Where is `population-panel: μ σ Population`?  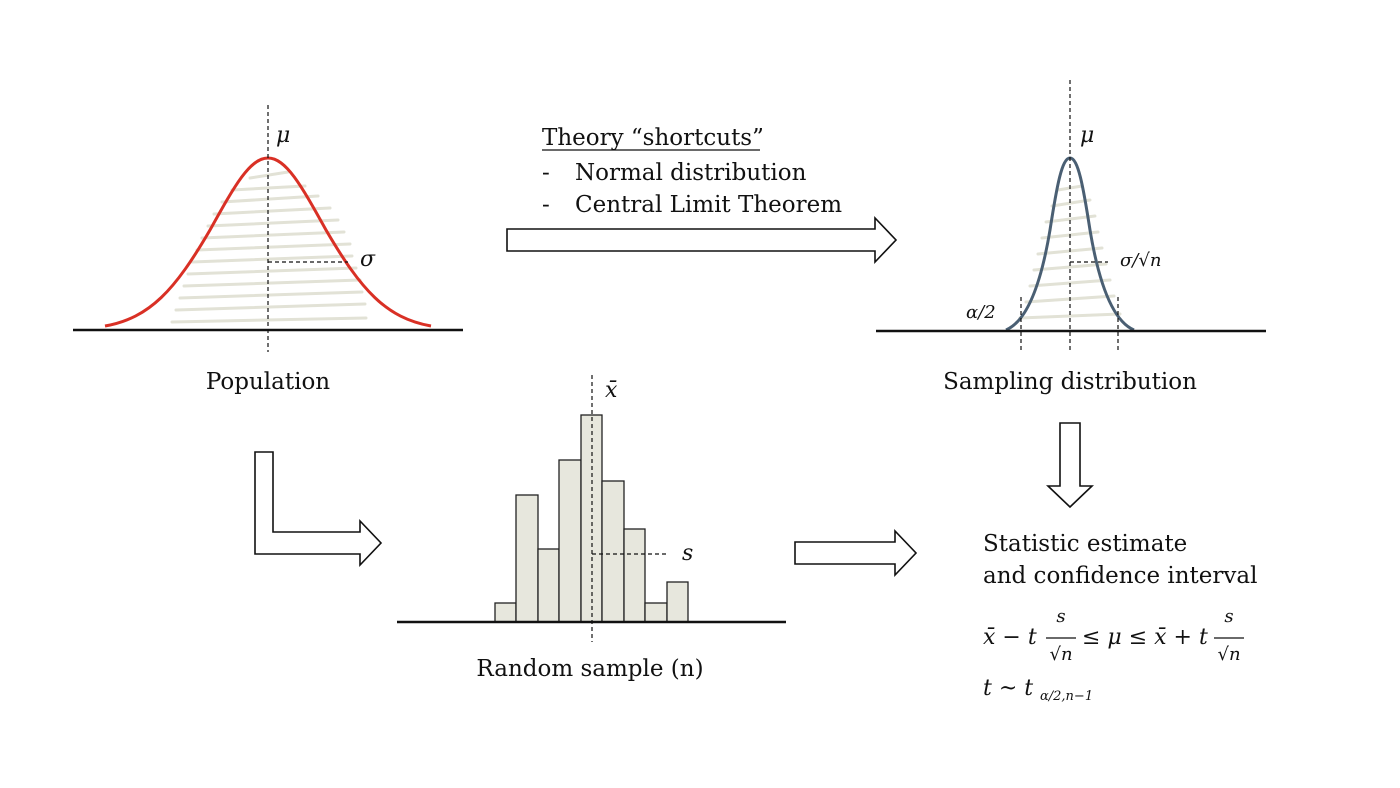 population-panel: μ σ Population is located at coordinates (268, 250).